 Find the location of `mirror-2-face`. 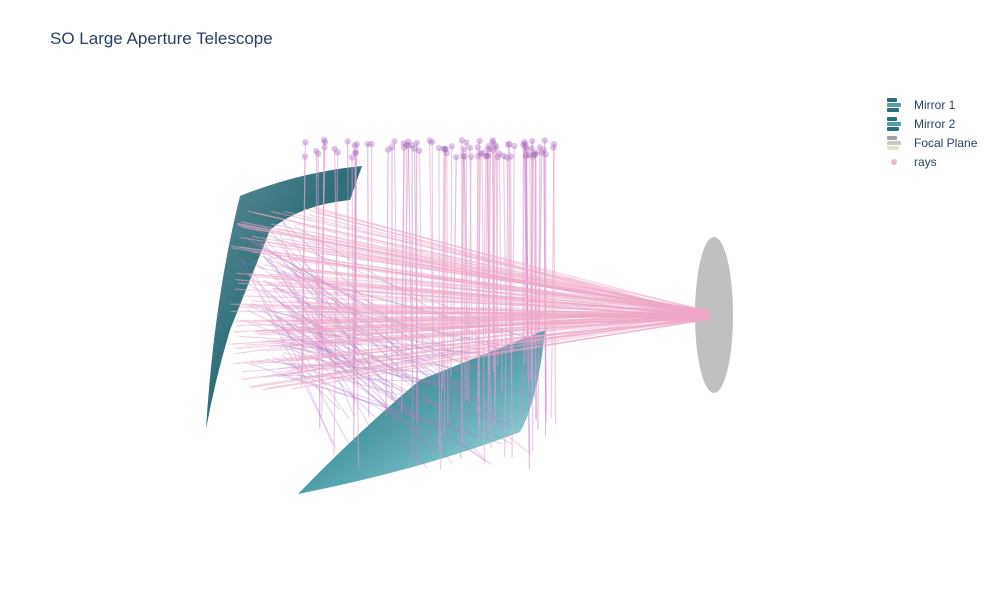

mirror-2-face is located at coordinates (284, 297).